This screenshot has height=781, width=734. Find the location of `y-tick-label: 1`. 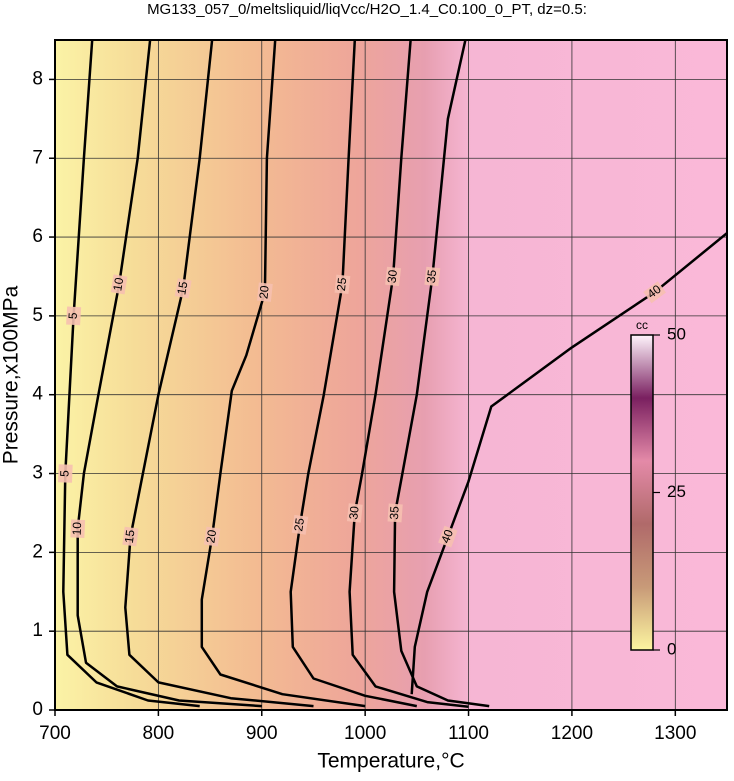

y-tick-label: 1 is located at coordinates (37, 630).